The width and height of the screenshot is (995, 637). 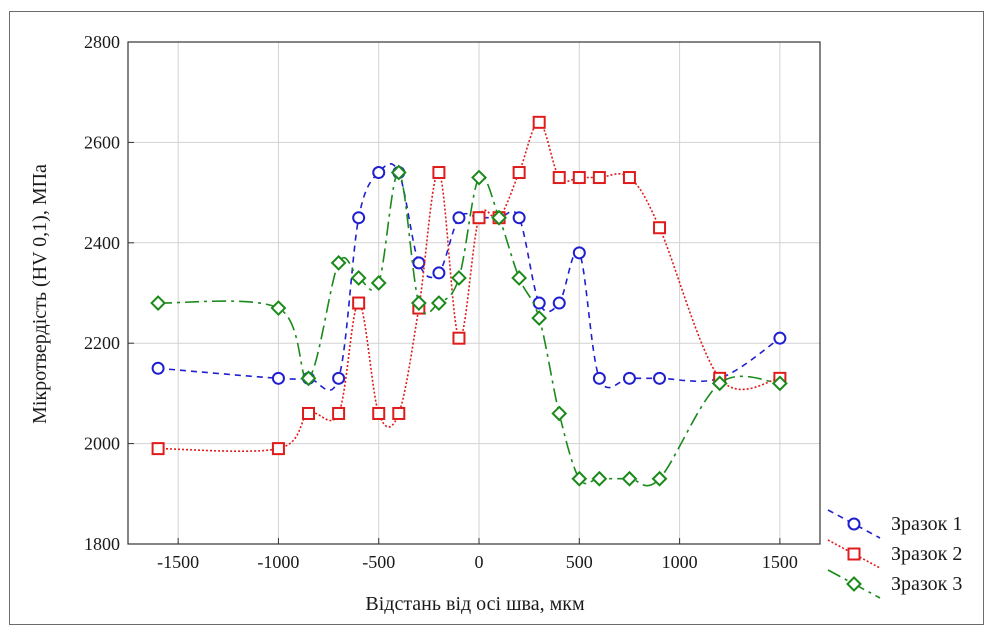 I want to click on y-tick-label: 2400, so click(x=102, y=243).